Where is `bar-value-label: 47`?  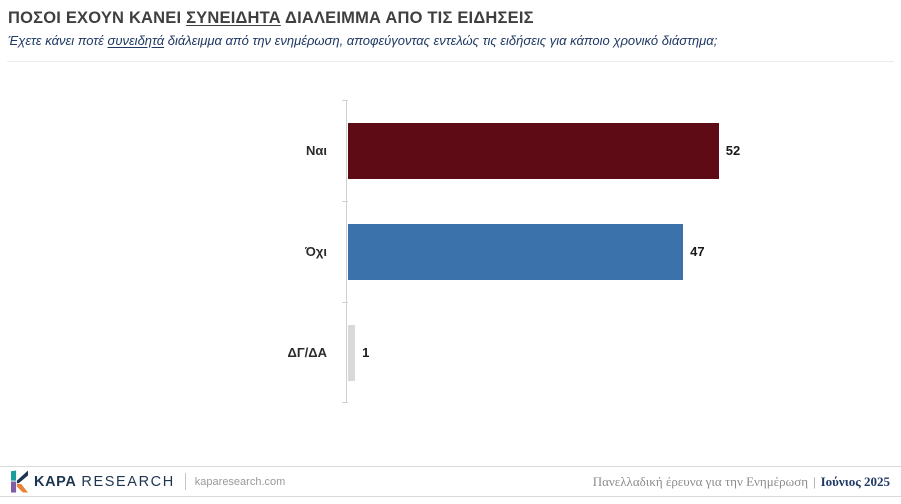 bar-value-label: 47 is located at coordinates (697, 251).